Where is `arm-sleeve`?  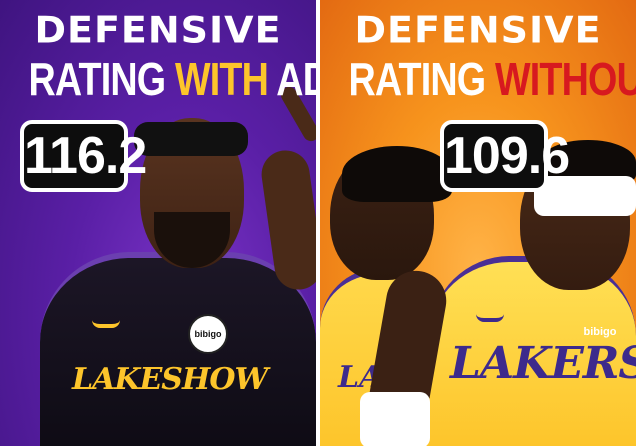 arm-sleeve is located at coordinates (395, 419).